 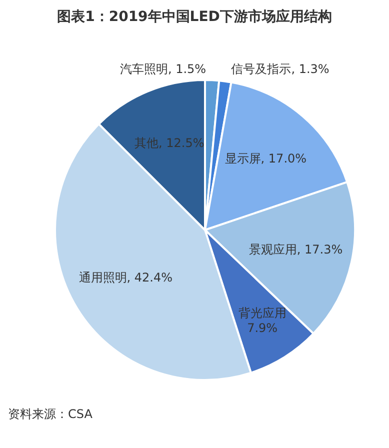 What do you see at coordinates (265, 159) in the screenshot?
I see `slice-label: 显示屏, 17.0%` at bounding box center [265, 159].